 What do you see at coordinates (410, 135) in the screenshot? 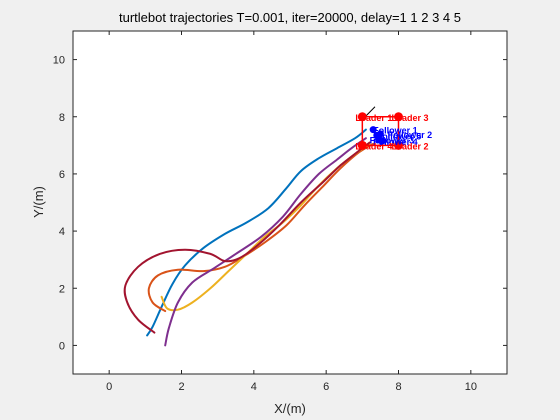
I see `follower-label-2: Follower 2` at bounding box center [410, 135].